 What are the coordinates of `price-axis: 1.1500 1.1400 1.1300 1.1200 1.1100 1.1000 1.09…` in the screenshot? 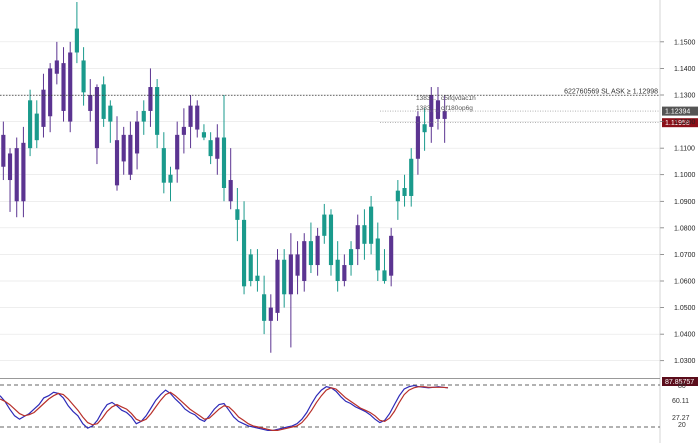 It's located at (677, 221).